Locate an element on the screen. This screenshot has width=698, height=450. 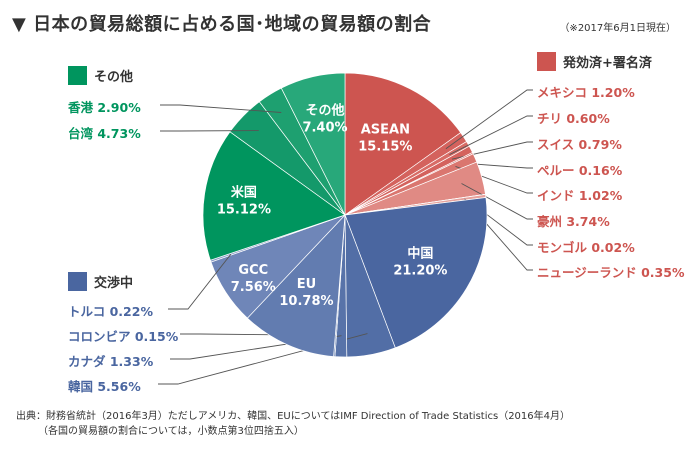
slice-label-8: ニュージーランド 0.35% is located at coordinates (611, 272).